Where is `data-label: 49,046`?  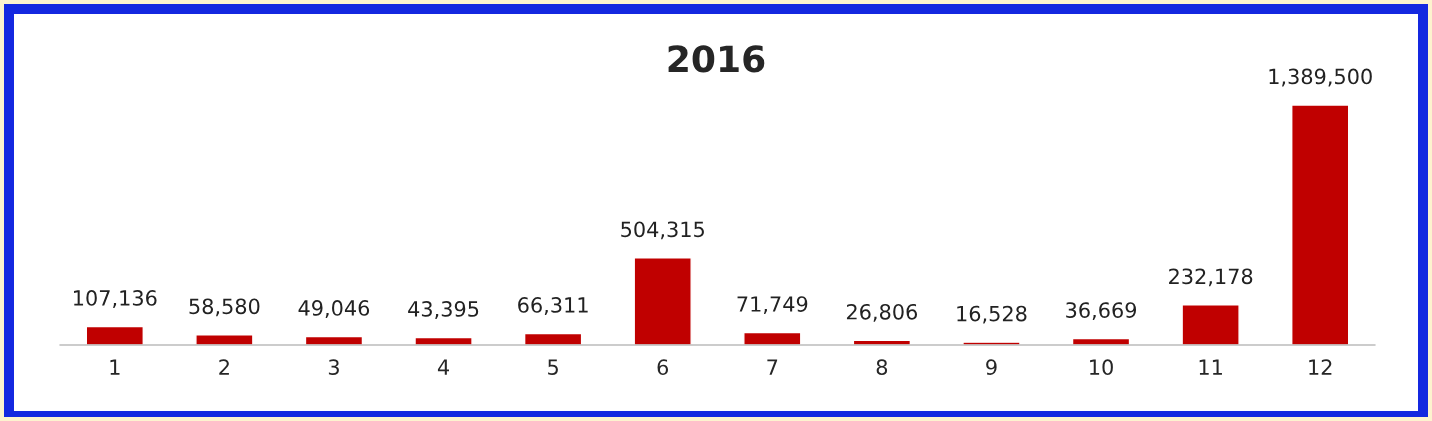
data-label: 49,046 is located at coordinates (334, 309).